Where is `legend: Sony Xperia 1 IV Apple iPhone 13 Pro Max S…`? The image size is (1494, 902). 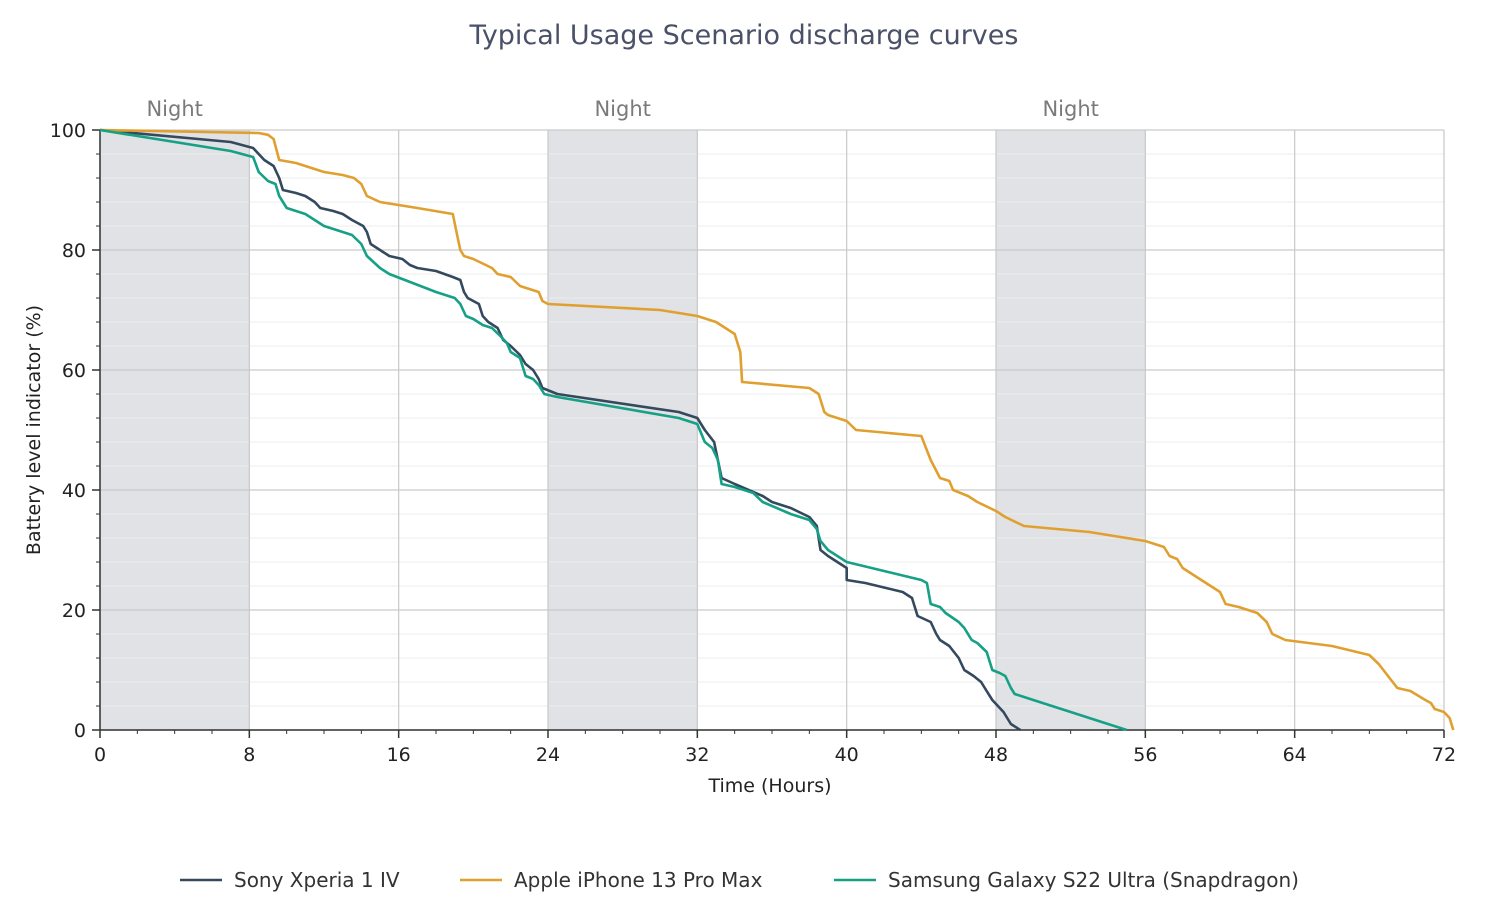 legend: Sony Xperia 1 IV Apple iPhone 13 Pro Max S… is located at coordinates (739, 880).